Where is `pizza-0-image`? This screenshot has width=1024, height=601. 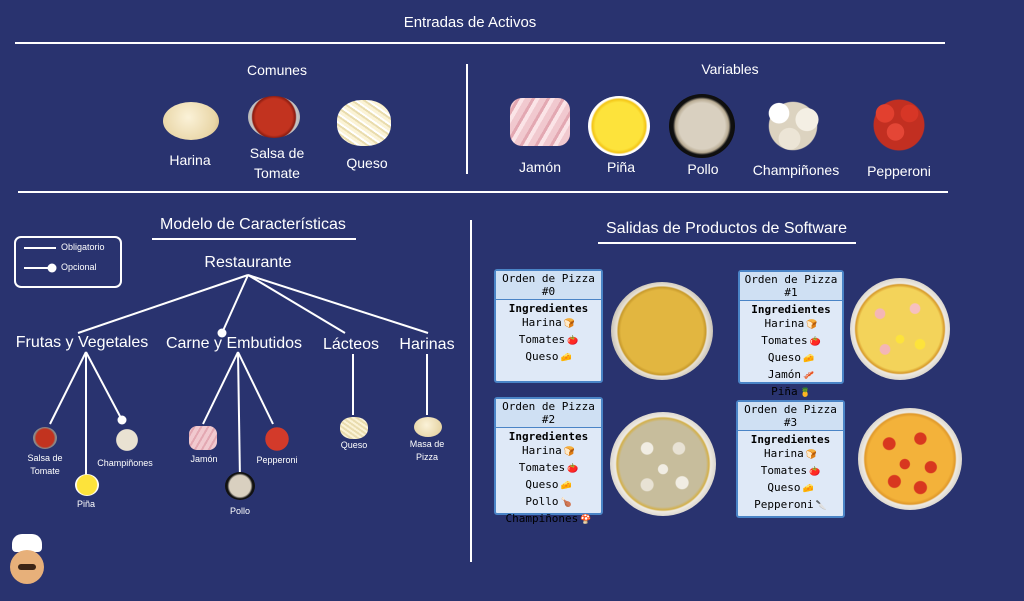
pizza-0-image is located at coordinates (662, 331).